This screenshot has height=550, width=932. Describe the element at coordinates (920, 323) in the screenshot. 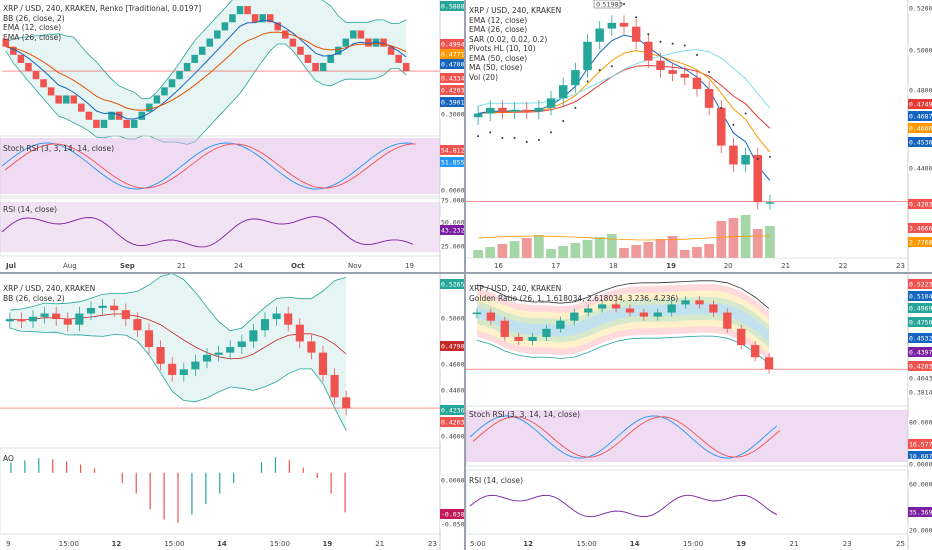

I see `br-price-tag: 0.47507` at that location.